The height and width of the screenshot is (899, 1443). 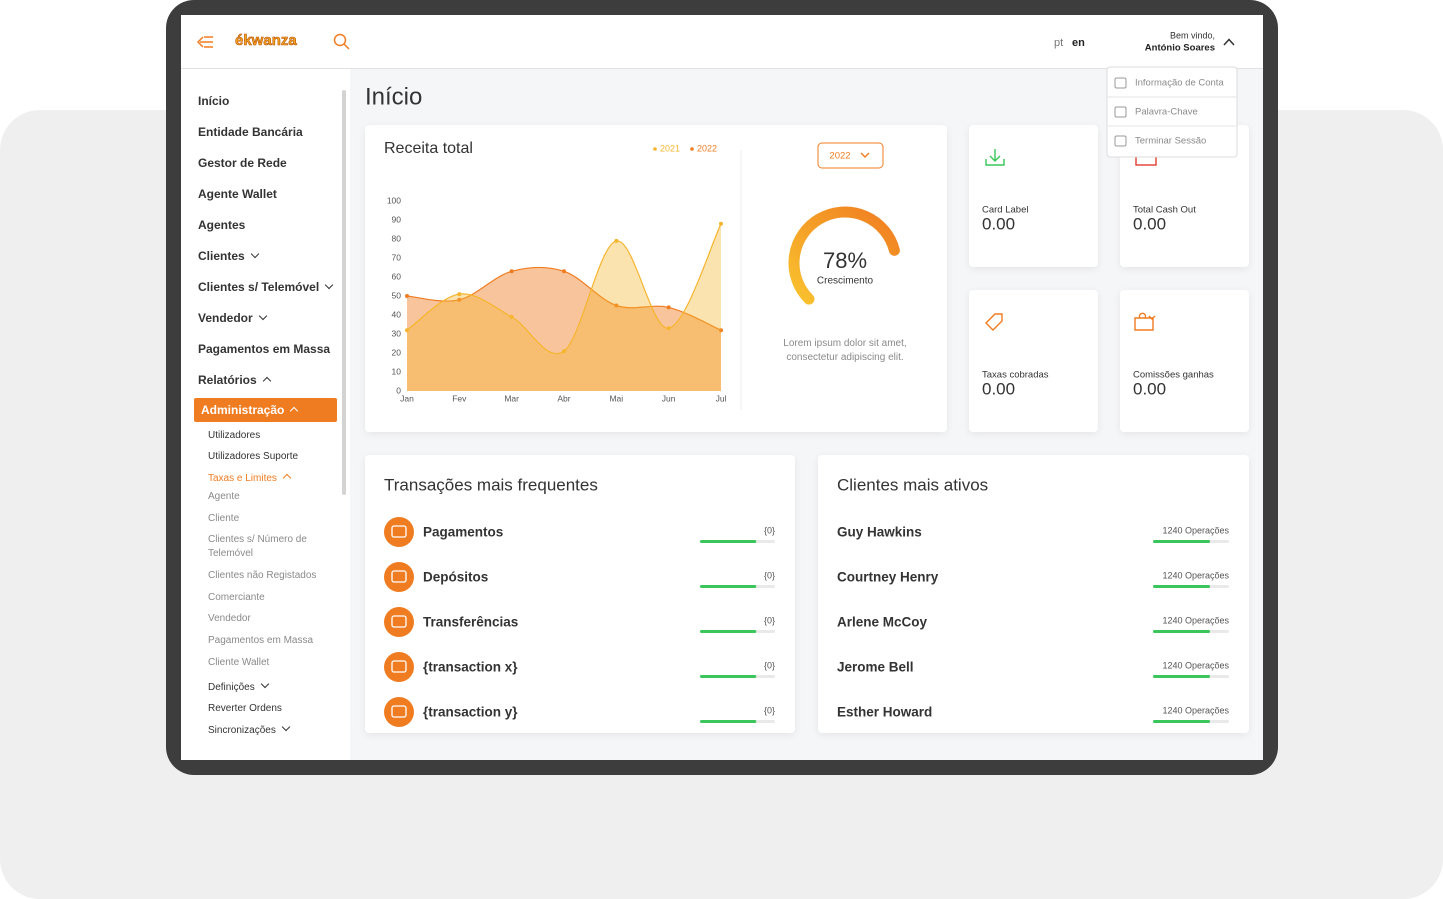 What do you see at coordinates (399, 712) in the screenshot?
I see `row-icon` at bounding box center [399, 712].